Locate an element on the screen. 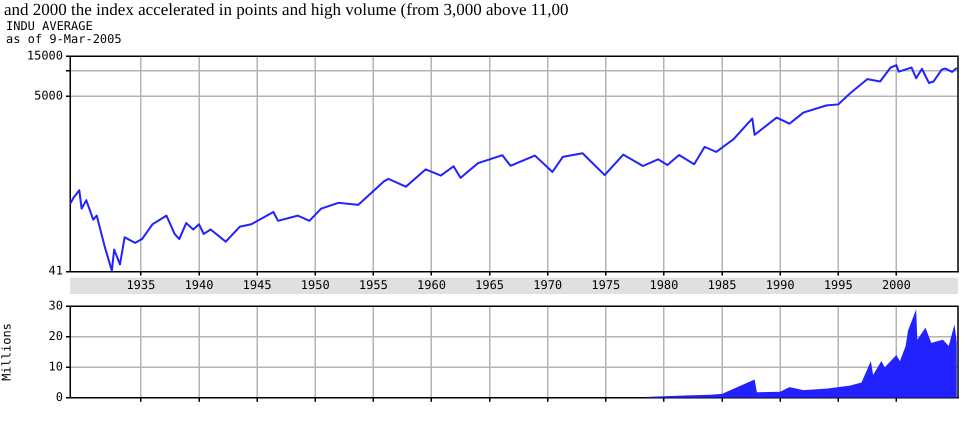  x-tick-label: 1945 is located at coordinates (257, 285).